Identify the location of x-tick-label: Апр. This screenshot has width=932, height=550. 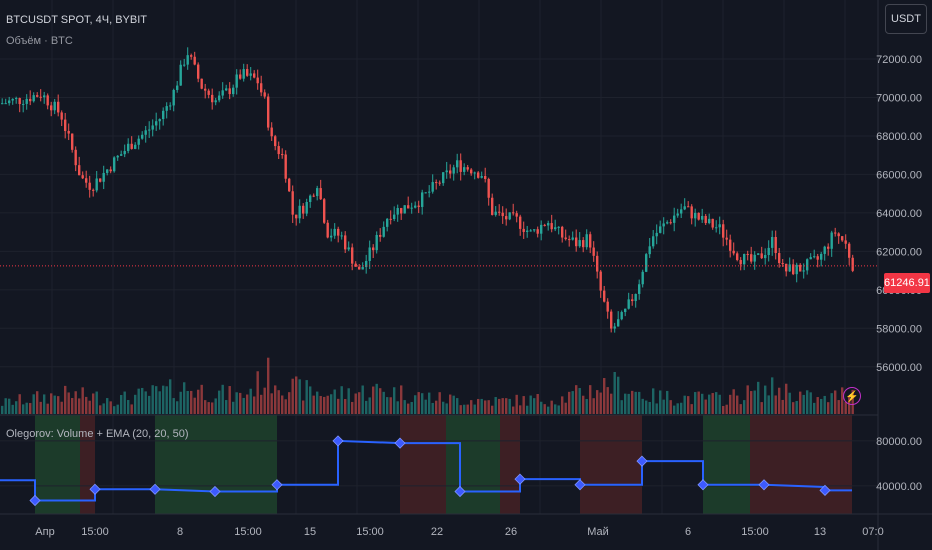
(44, 532).